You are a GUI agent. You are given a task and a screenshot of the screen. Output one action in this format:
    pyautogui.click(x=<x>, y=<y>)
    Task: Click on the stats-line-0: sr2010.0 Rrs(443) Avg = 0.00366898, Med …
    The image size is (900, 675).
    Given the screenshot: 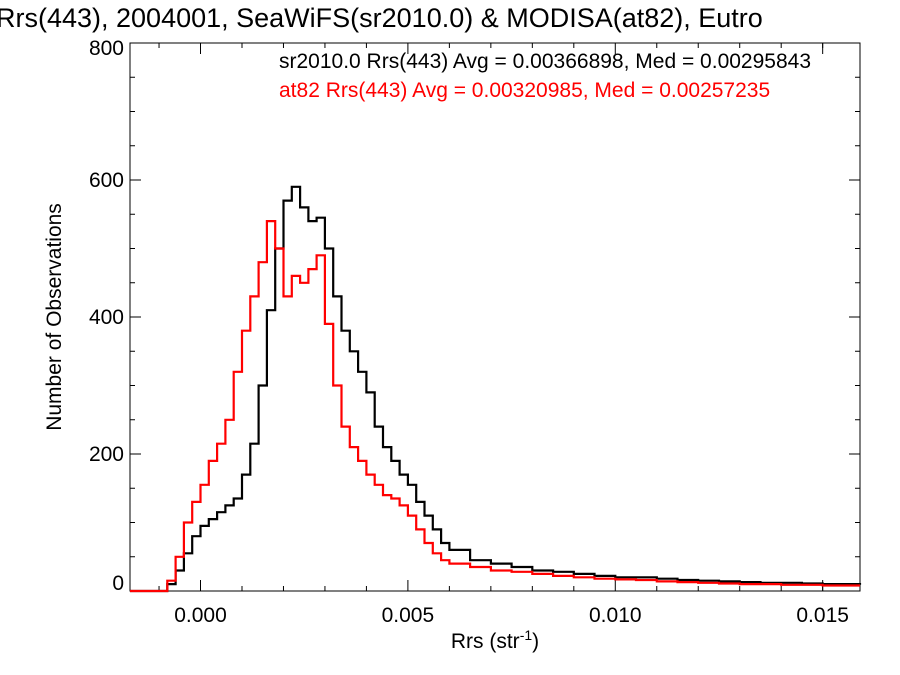 What is the action you would take?
    pyautogui.click(x=545, y=61)
    